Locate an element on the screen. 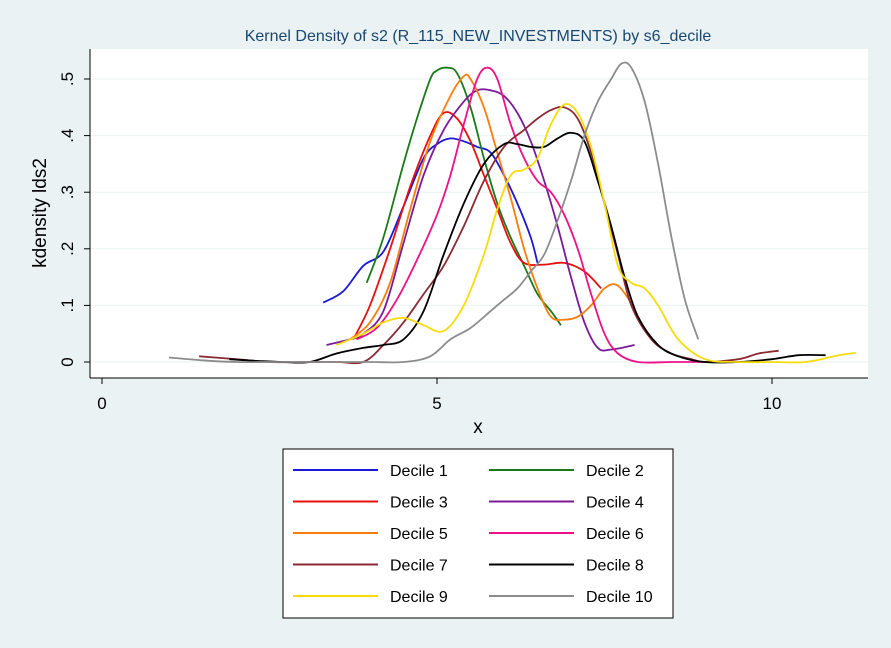 This screenshot has height=648, width=891. x-axis-title: x is located at coordinates (478, 427).